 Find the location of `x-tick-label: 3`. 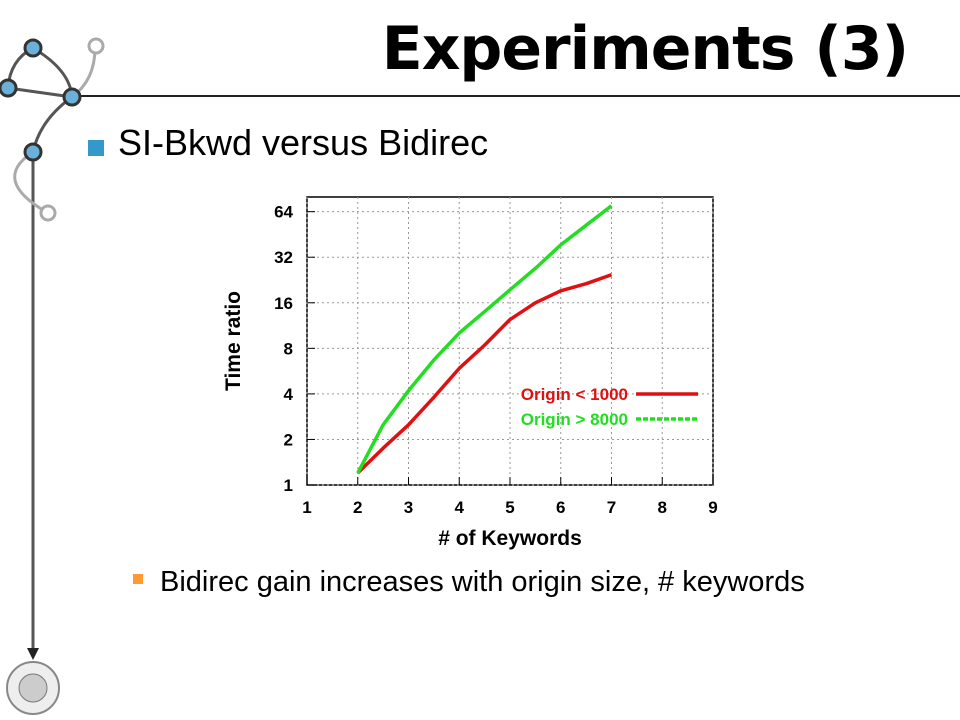

x-tick-label: 3 is located at coordinates (408, 507).